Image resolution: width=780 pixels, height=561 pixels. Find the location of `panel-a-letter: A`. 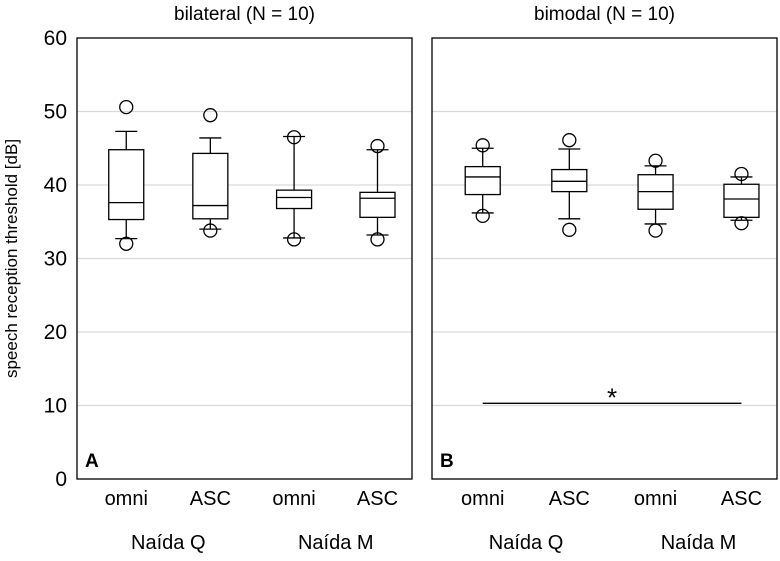

panel-a-letter: A is located at coordinates (92, 461).